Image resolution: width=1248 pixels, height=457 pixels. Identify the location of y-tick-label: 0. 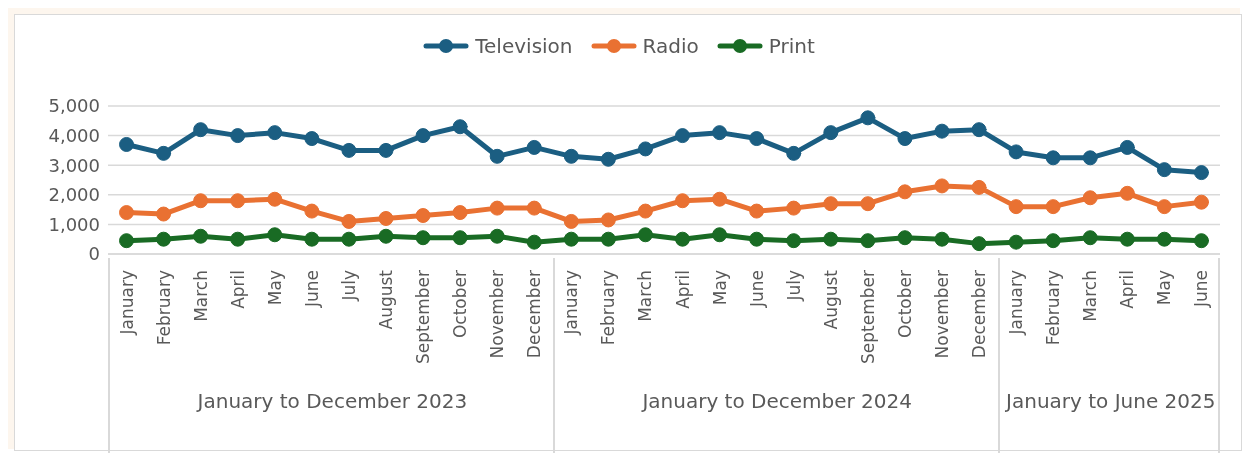
(94, 254).